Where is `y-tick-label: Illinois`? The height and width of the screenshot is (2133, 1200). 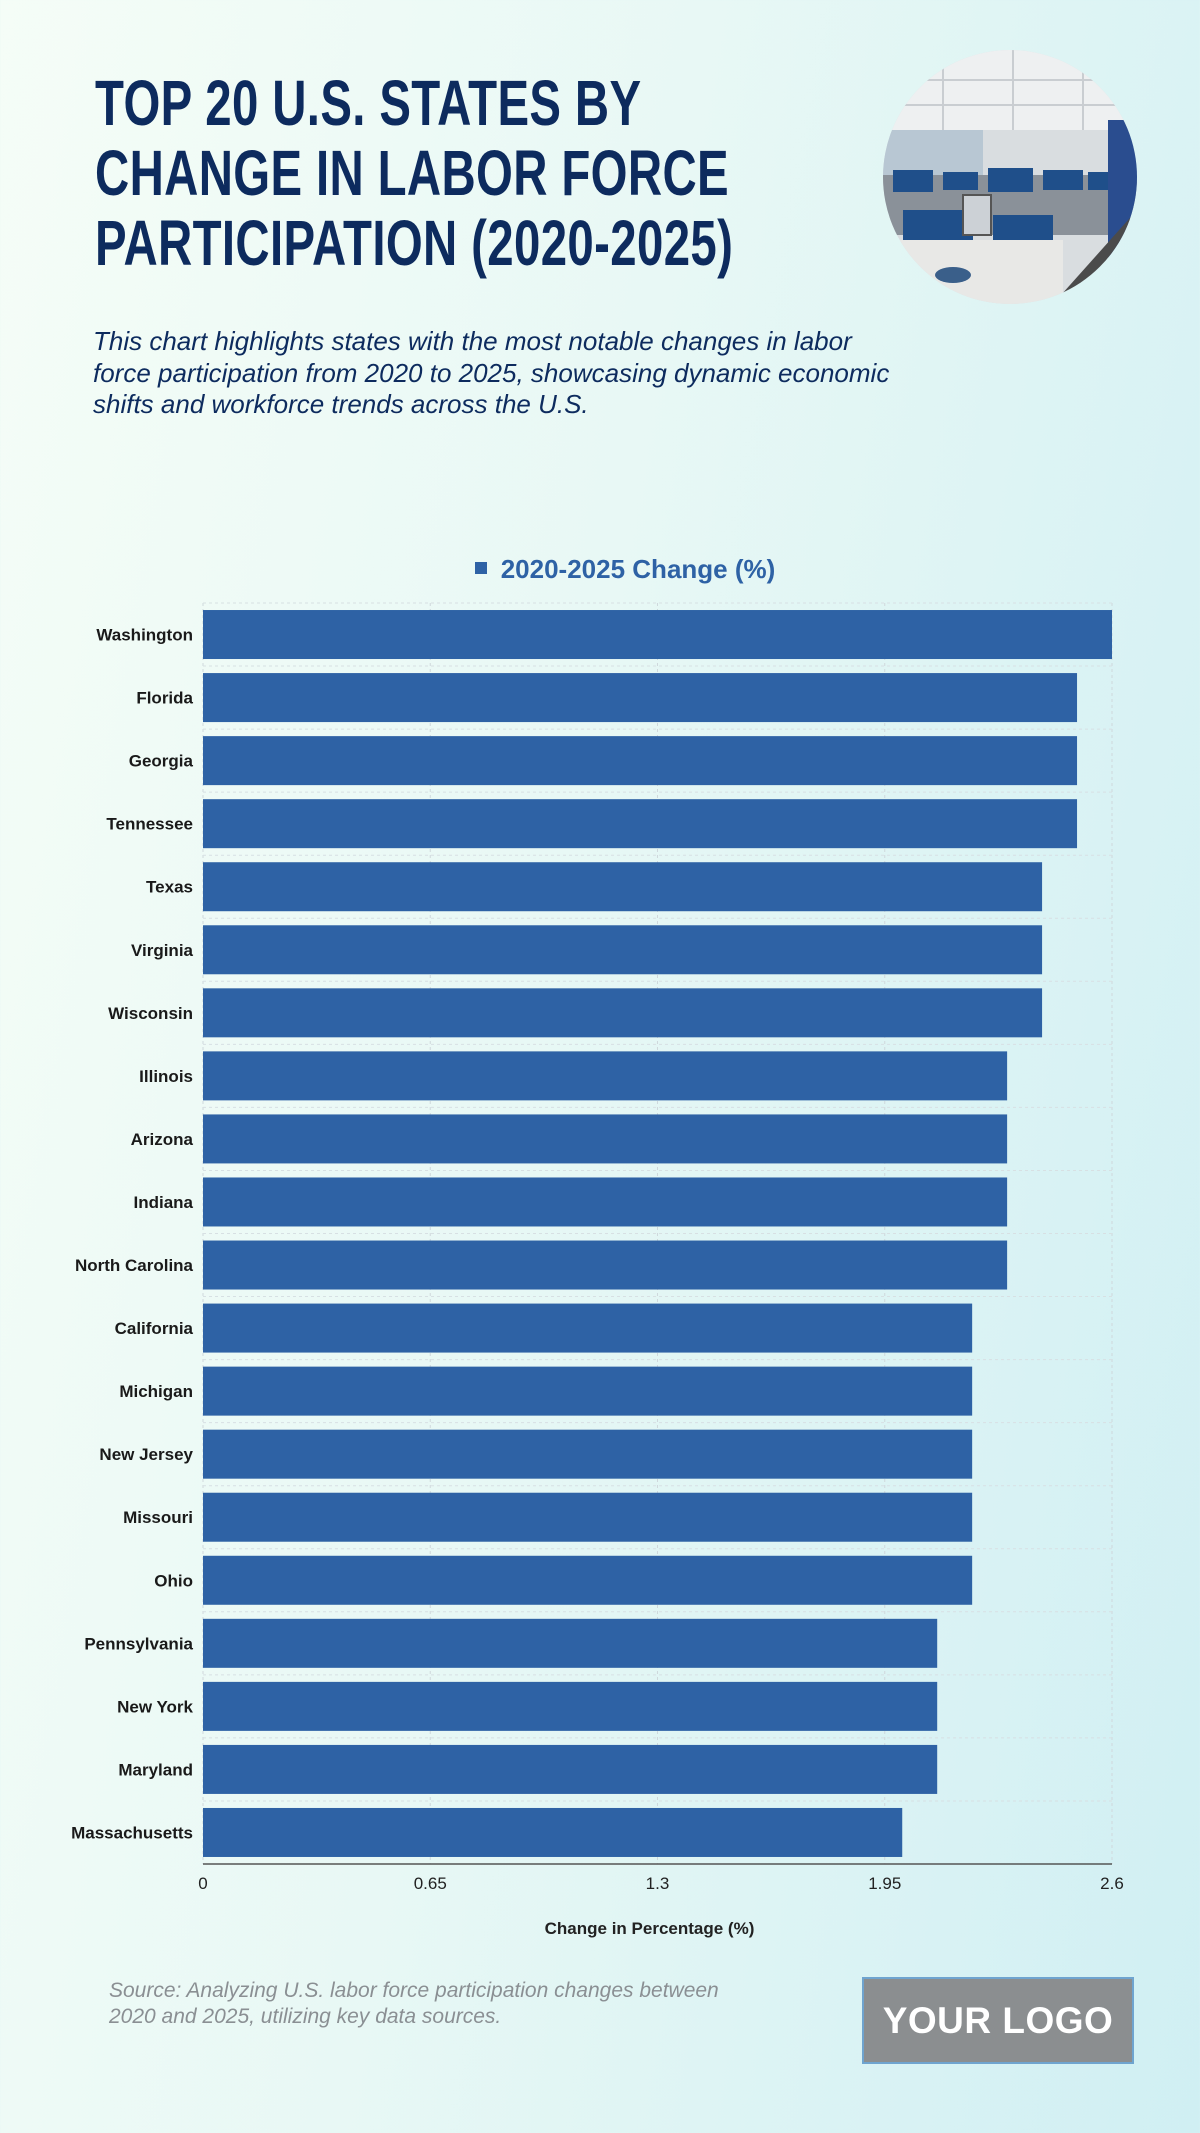 y-tick-label: Illinois is located at coordinates (166, 1076).